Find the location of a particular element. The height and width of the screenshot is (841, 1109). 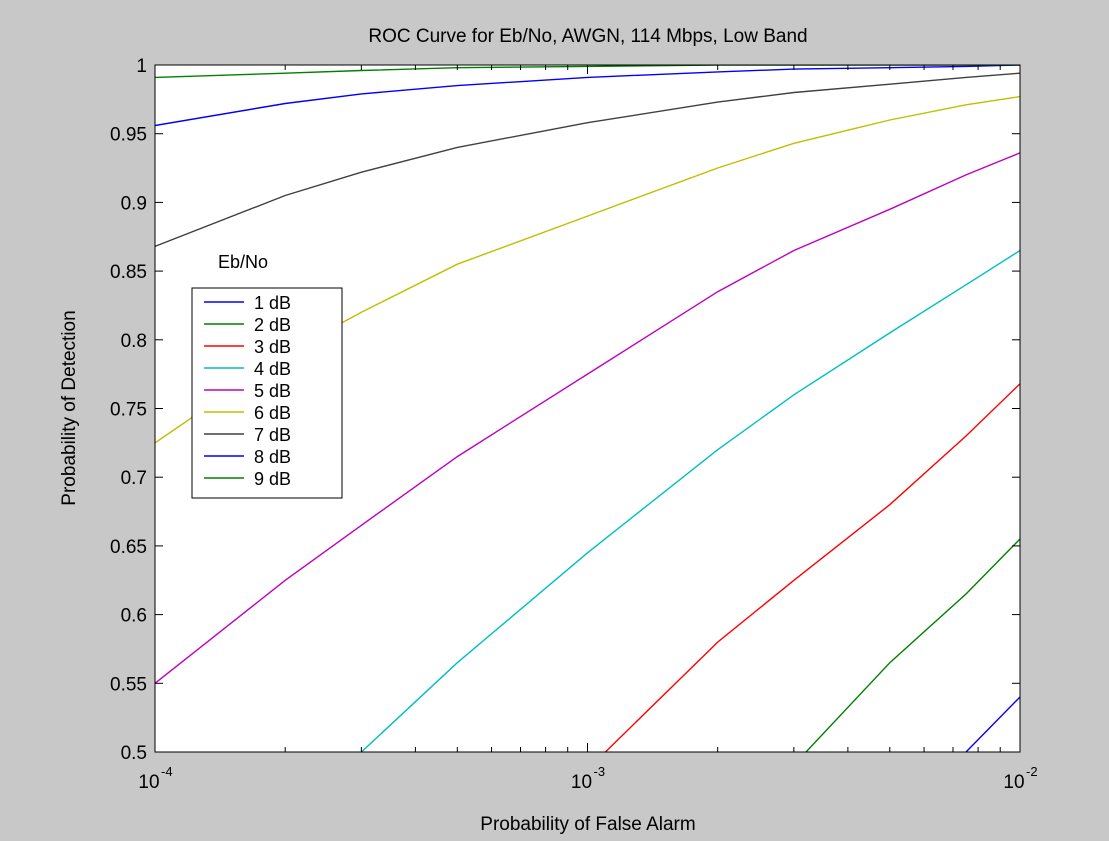

y-tick-label: 0.95 is located at coordinates (128, 135).